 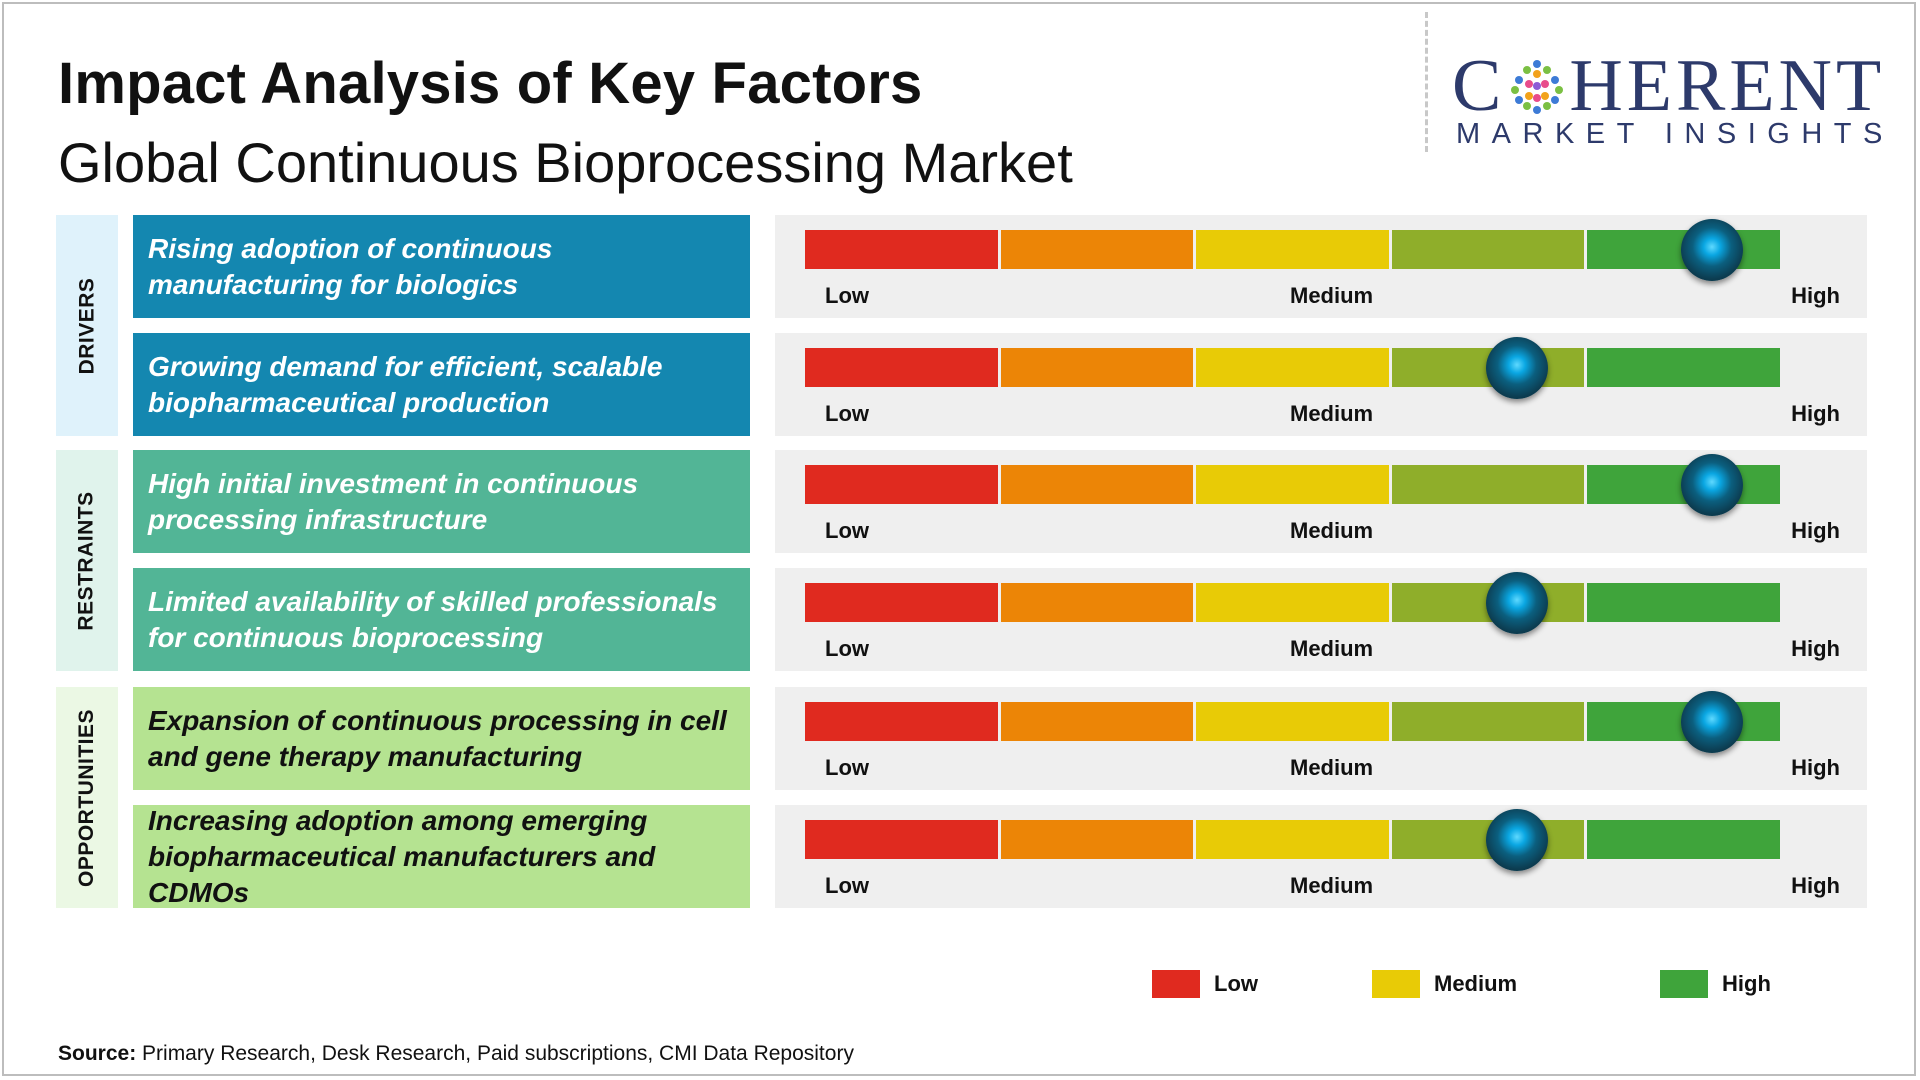 I want to click on legend-label: Medium, so click(x=1476, y=983).